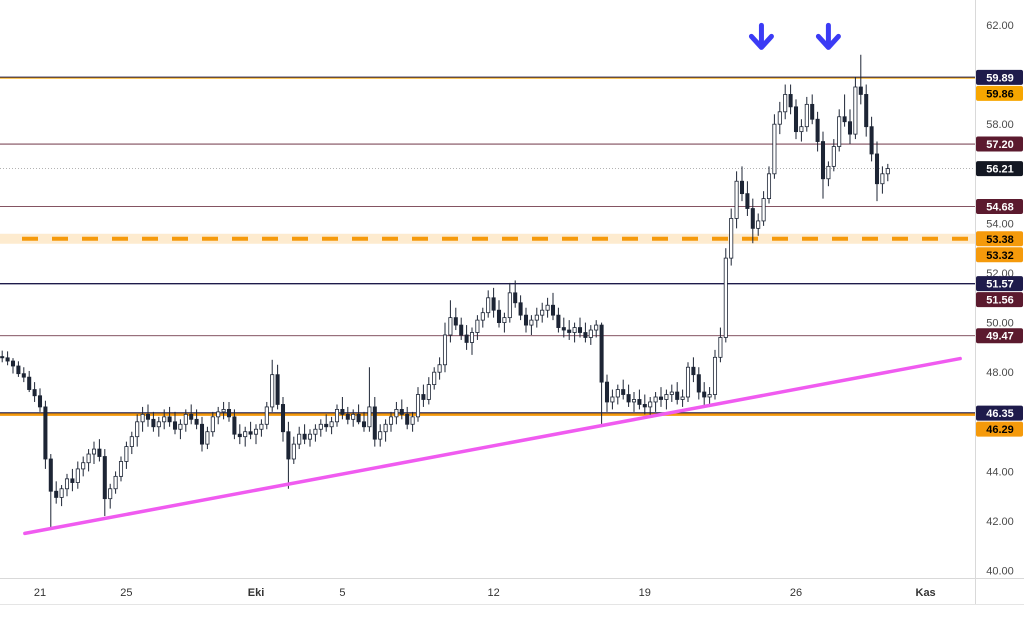 Image resolution: width=1024 pixels, height=640 pixels. I want to click on level-price-label: 51.56, so click(999, 300).